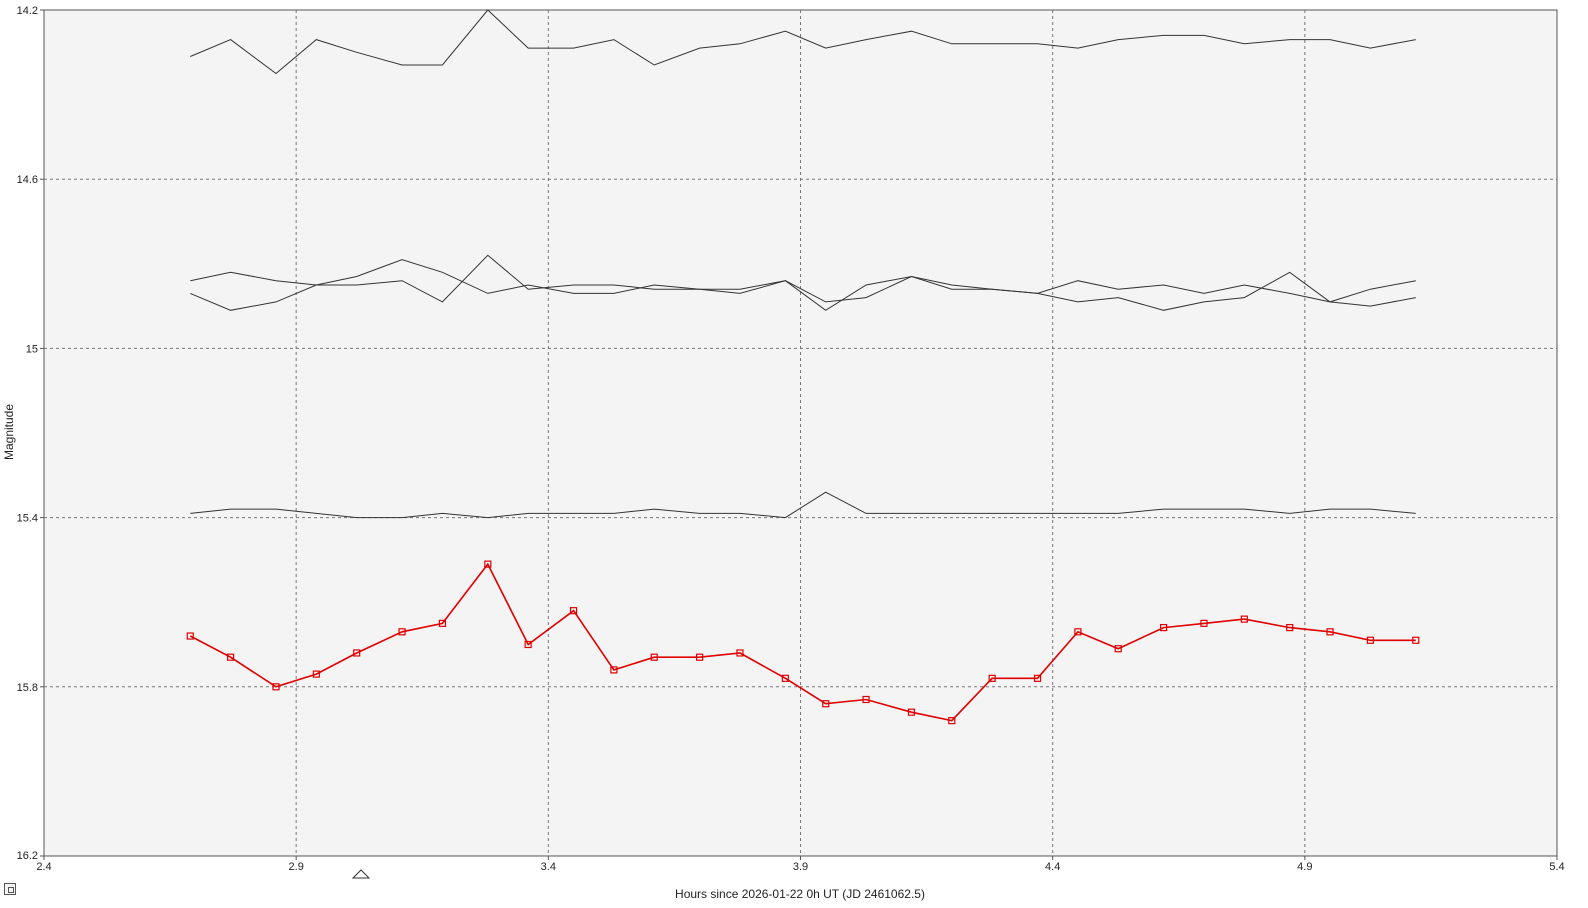 The image size is (1588, 908). Describe the element at coordinates (27, 688) in the screenshot. I see `y-tick-label: 15.8` at that location.